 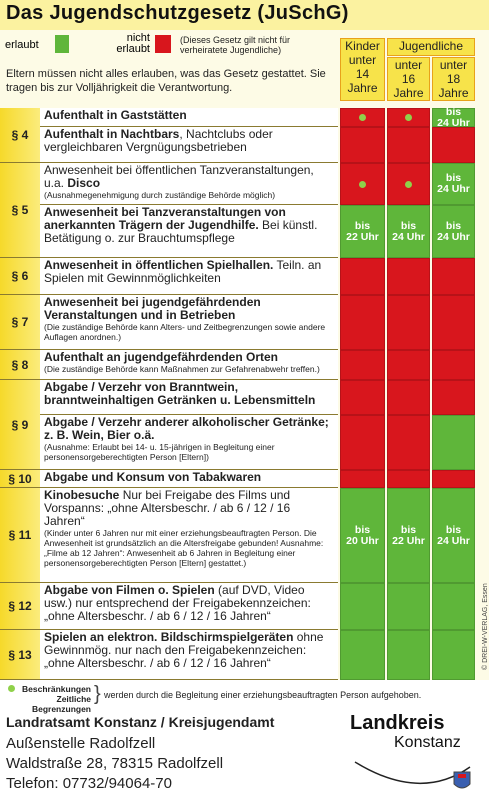 I want to click on phone: Telefon: 07732/94064-70, so click(x=89, y=783).